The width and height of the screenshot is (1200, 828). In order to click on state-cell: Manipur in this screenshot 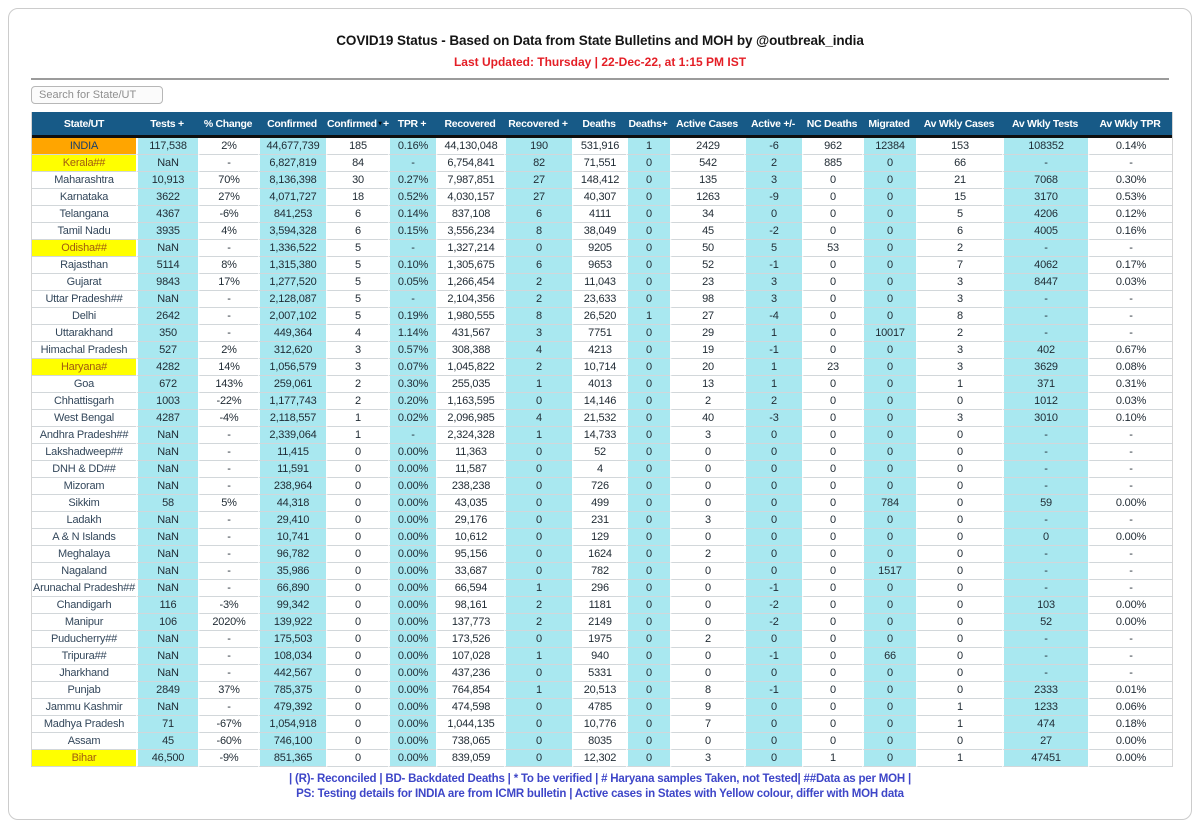, I will do `click(84, 622)`.